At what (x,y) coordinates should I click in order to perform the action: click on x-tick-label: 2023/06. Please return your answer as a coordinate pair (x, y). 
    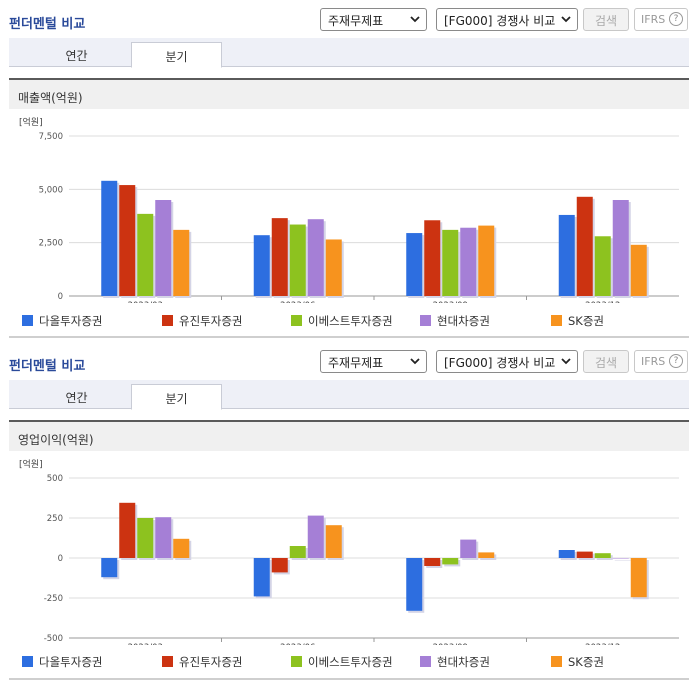
    Looking at the image, I should click on (297, 302).